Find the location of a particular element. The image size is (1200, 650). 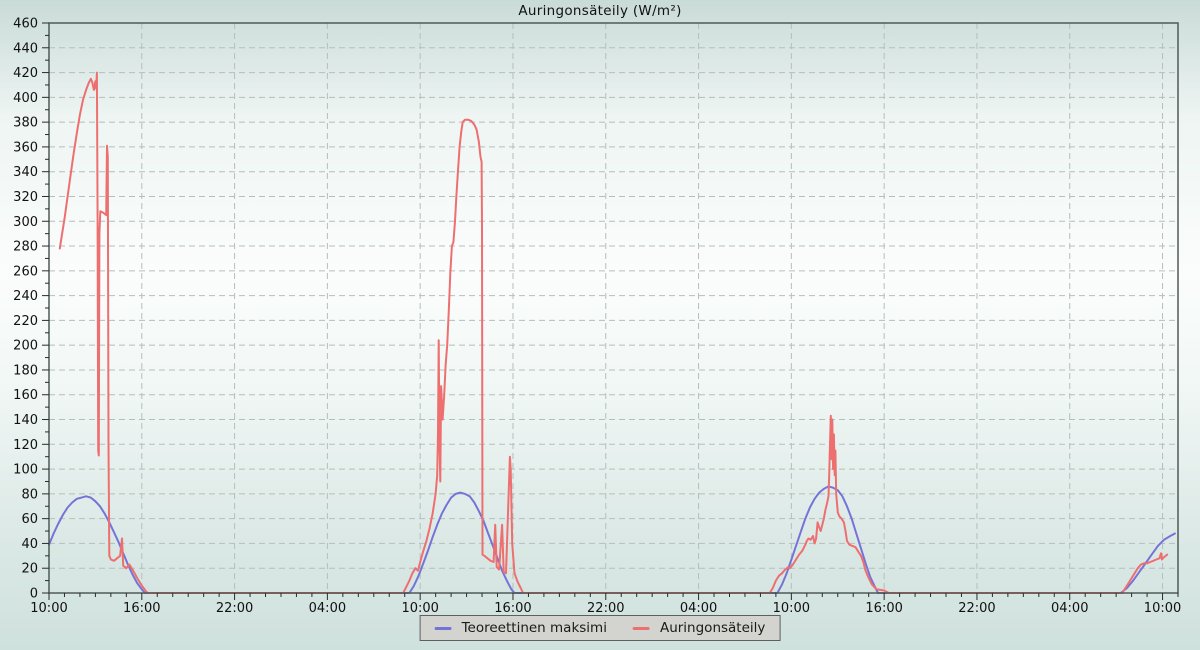

chart-title: Auringonsäteily (W/m²) is located at coordinates (600, 11).